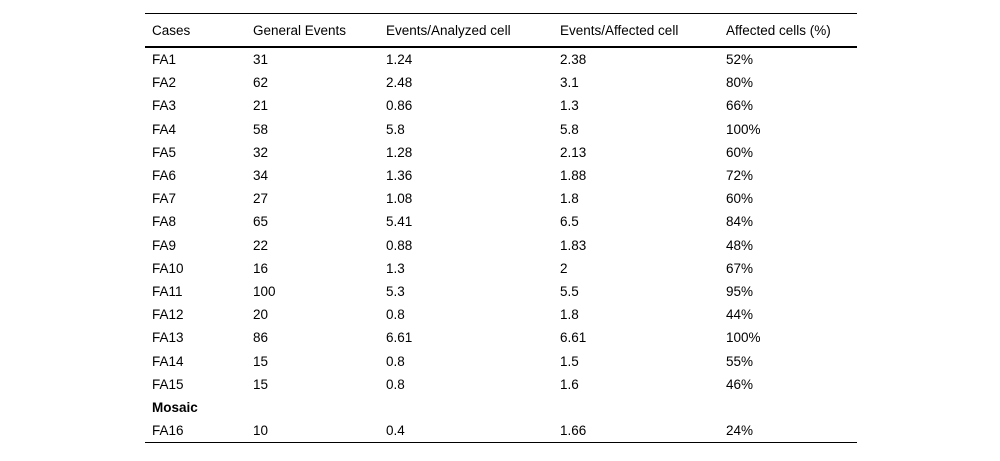 Image resolution: width=1000 pixels, height=461 pixels. Describe the element at coordinates (501, 268) in the screenshot. I see `table-row: FA10 16 1.3 2 67%` at that location.